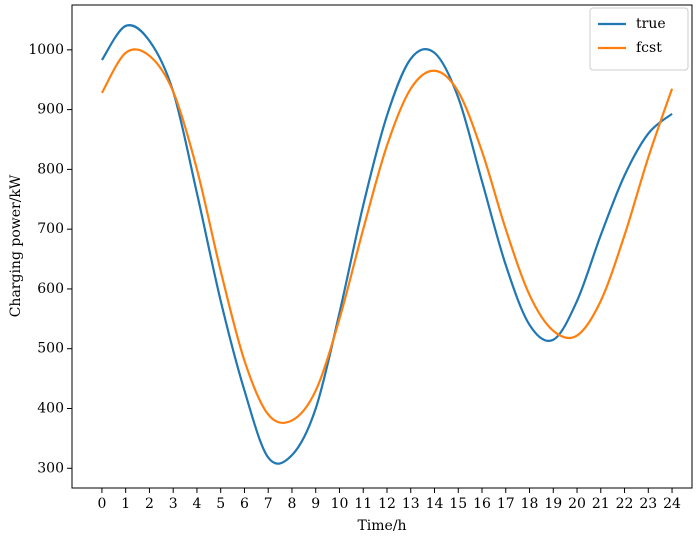 This screenshot has width=699, height=537. I want to click on y-tick-label: 1000, so click(46, 50).